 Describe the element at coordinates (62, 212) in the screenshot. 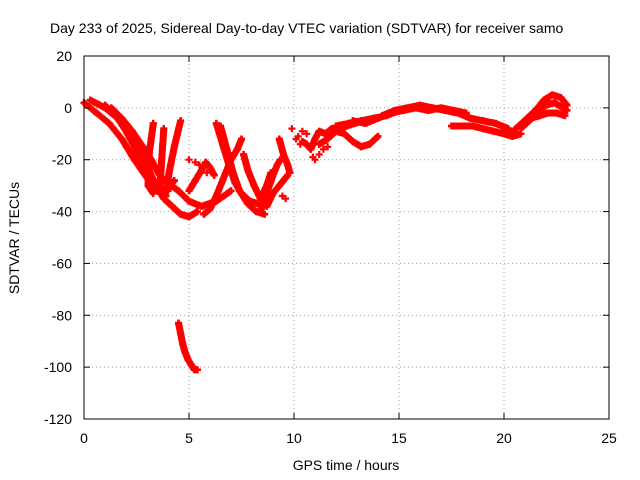

I see `y-tick-label: -40` at that location.